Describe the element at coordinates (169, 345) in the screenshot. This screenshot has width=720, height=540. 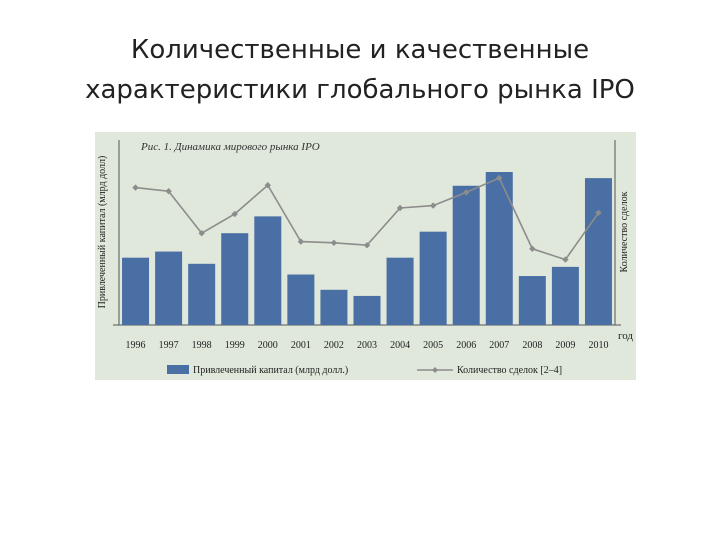
I see `x-tick-label-1997: 1997` at that location.